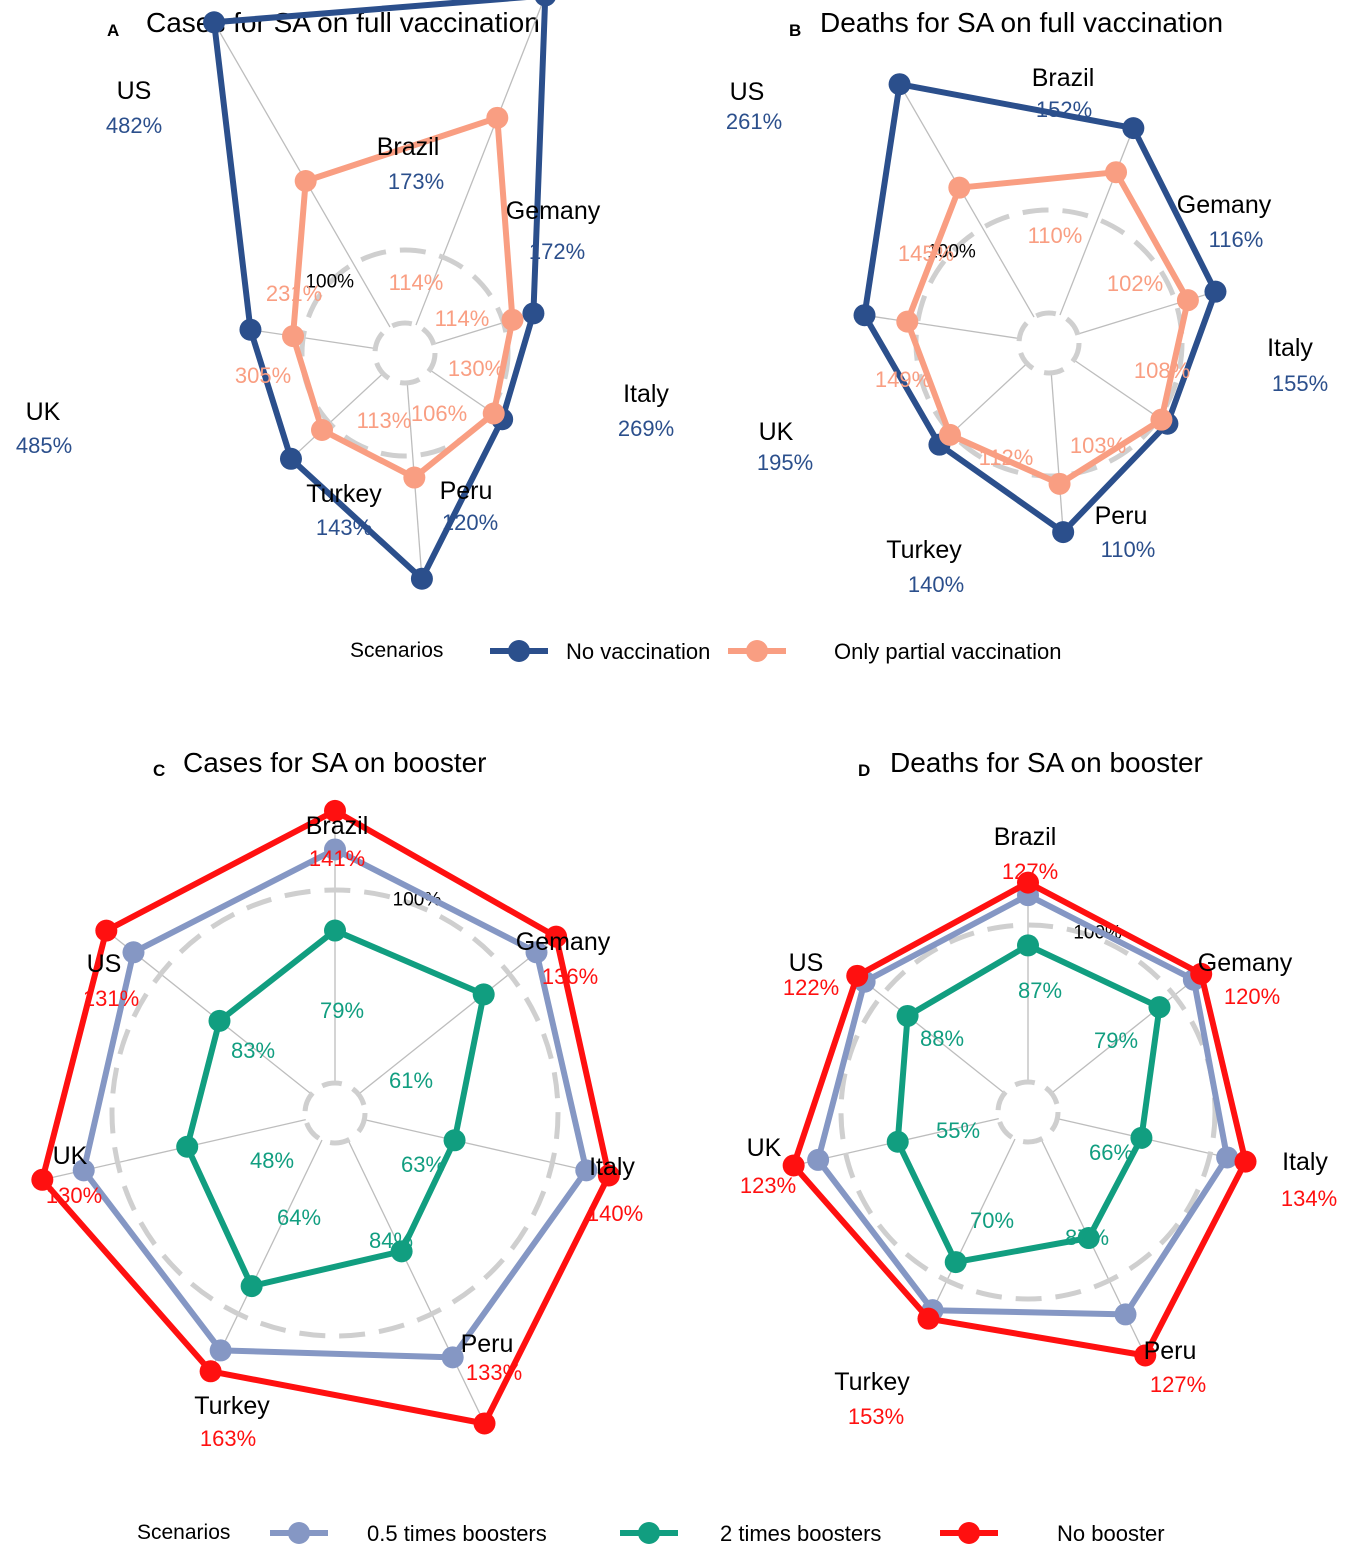 This screenshot has width=1366, height=1546. Describe the element at coordinates (44, 445) in the screenshot. I see `value-label-no-vaccination-uk: 485%` at that location.